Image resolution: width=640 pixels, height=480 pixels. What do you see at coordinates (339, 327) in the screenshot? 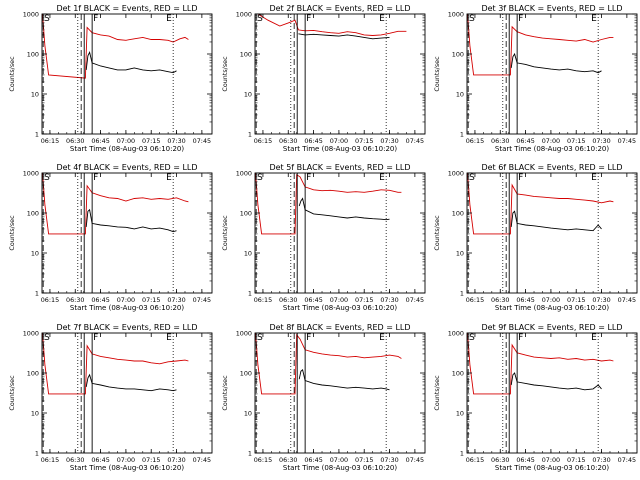
I see `chart-title: Det 8f BLACK = Events, RED = LLD` at bounding box center [339, 327].